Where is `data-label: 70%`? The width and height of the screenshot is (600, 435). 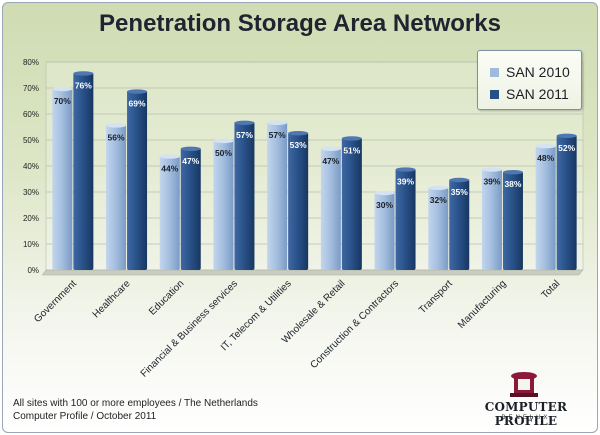
data-label: 70% is located at coordinates (62, 101).